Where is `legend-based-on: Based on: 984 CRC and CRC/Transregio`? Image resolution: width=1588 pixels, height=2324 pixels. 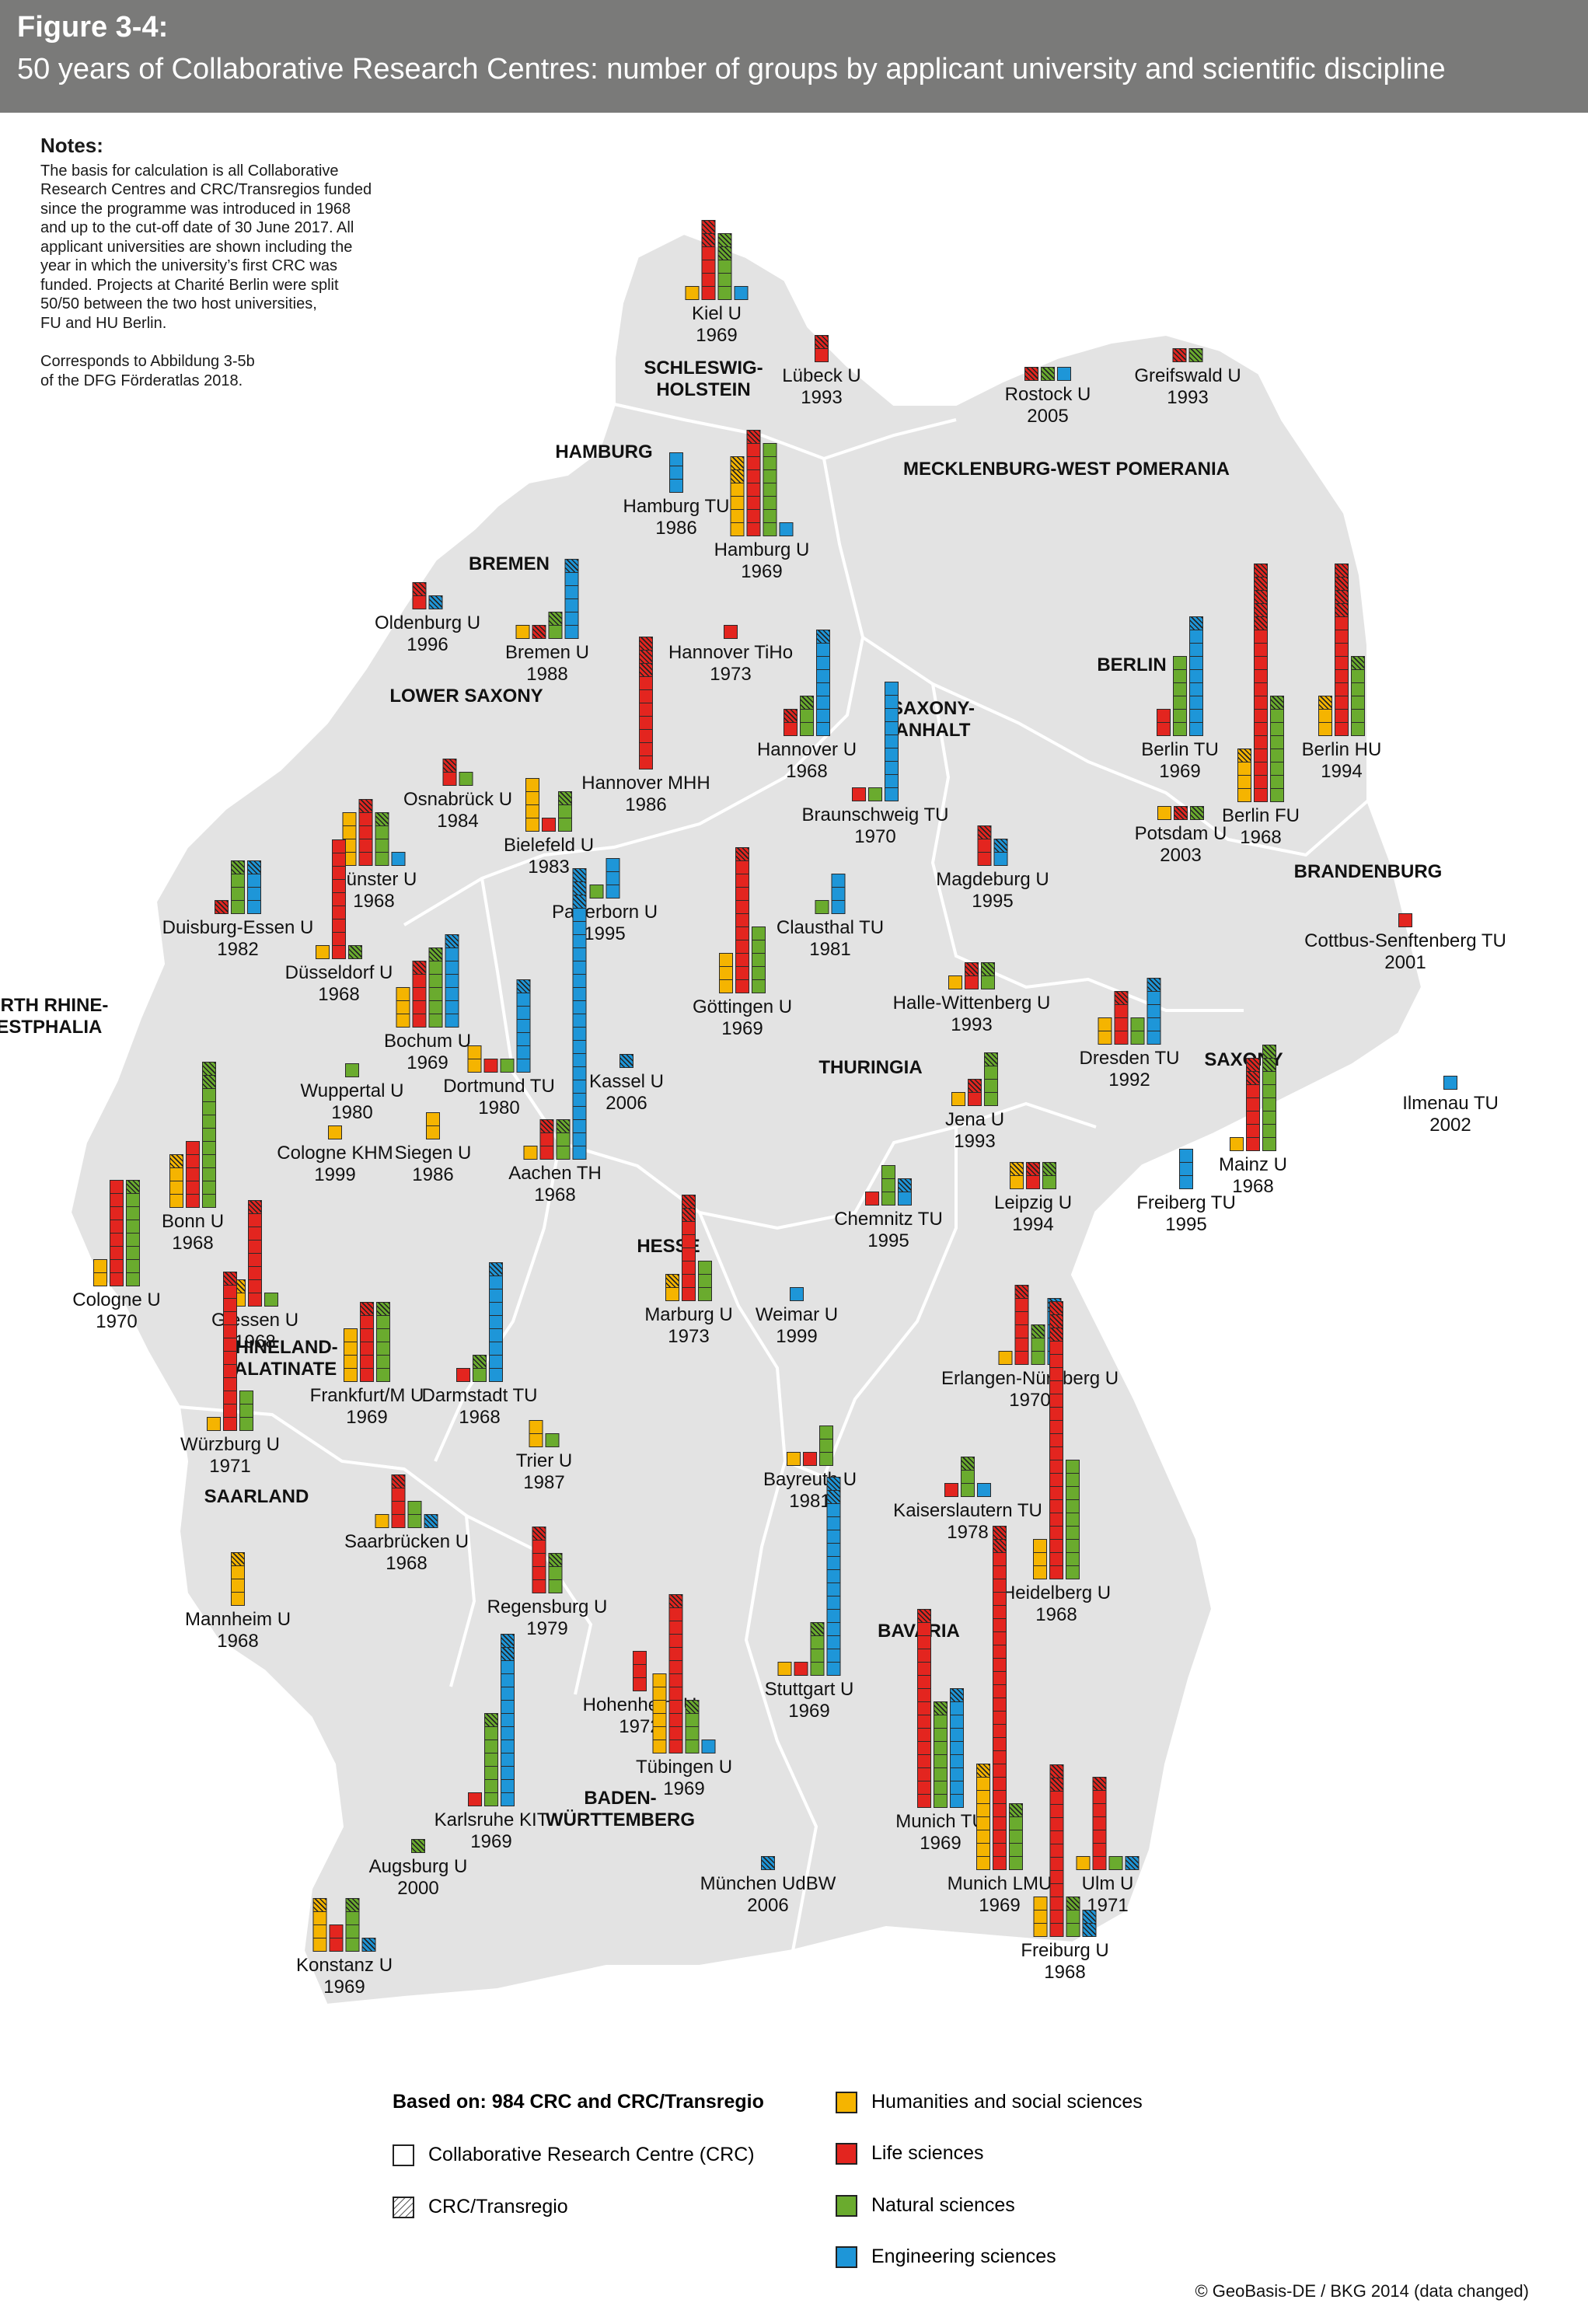
legend-based-on: Based on: 984 CRC and CRC/Transregio is located at coordinates (578, 2102).